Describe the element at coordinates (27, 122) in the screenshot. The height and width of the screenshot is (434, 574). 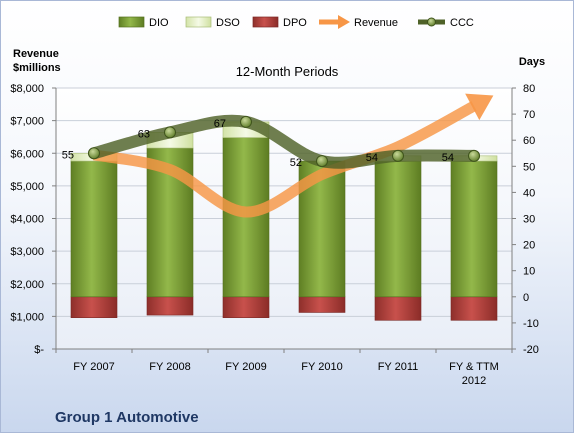
I see `left-tick-label: $7,000` at that location.